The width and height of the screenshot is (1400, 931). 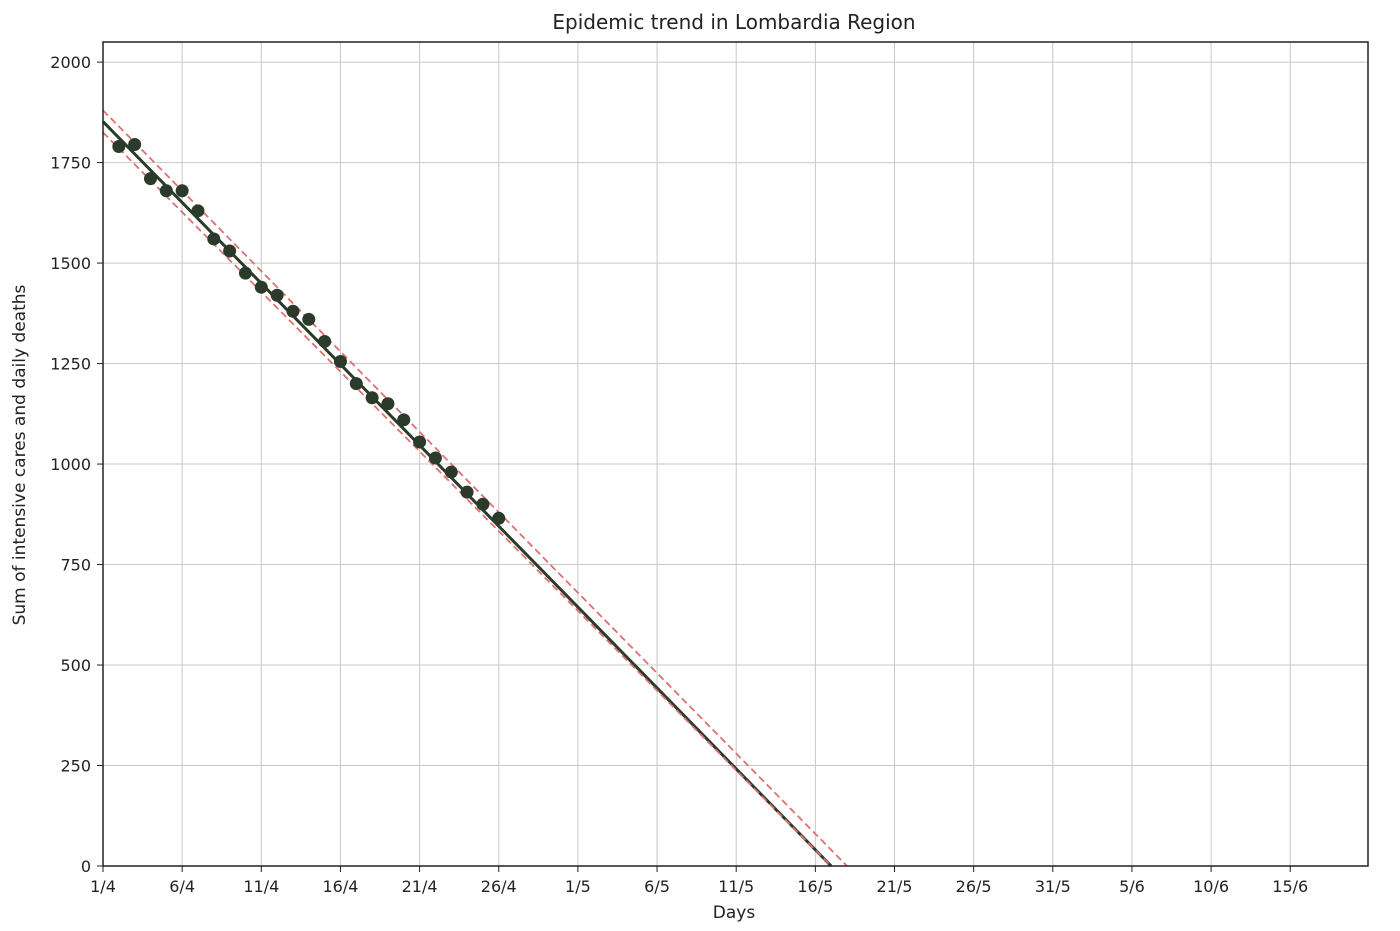 I want to click on y-tick-label: 1250, so click(x=70, y=364).